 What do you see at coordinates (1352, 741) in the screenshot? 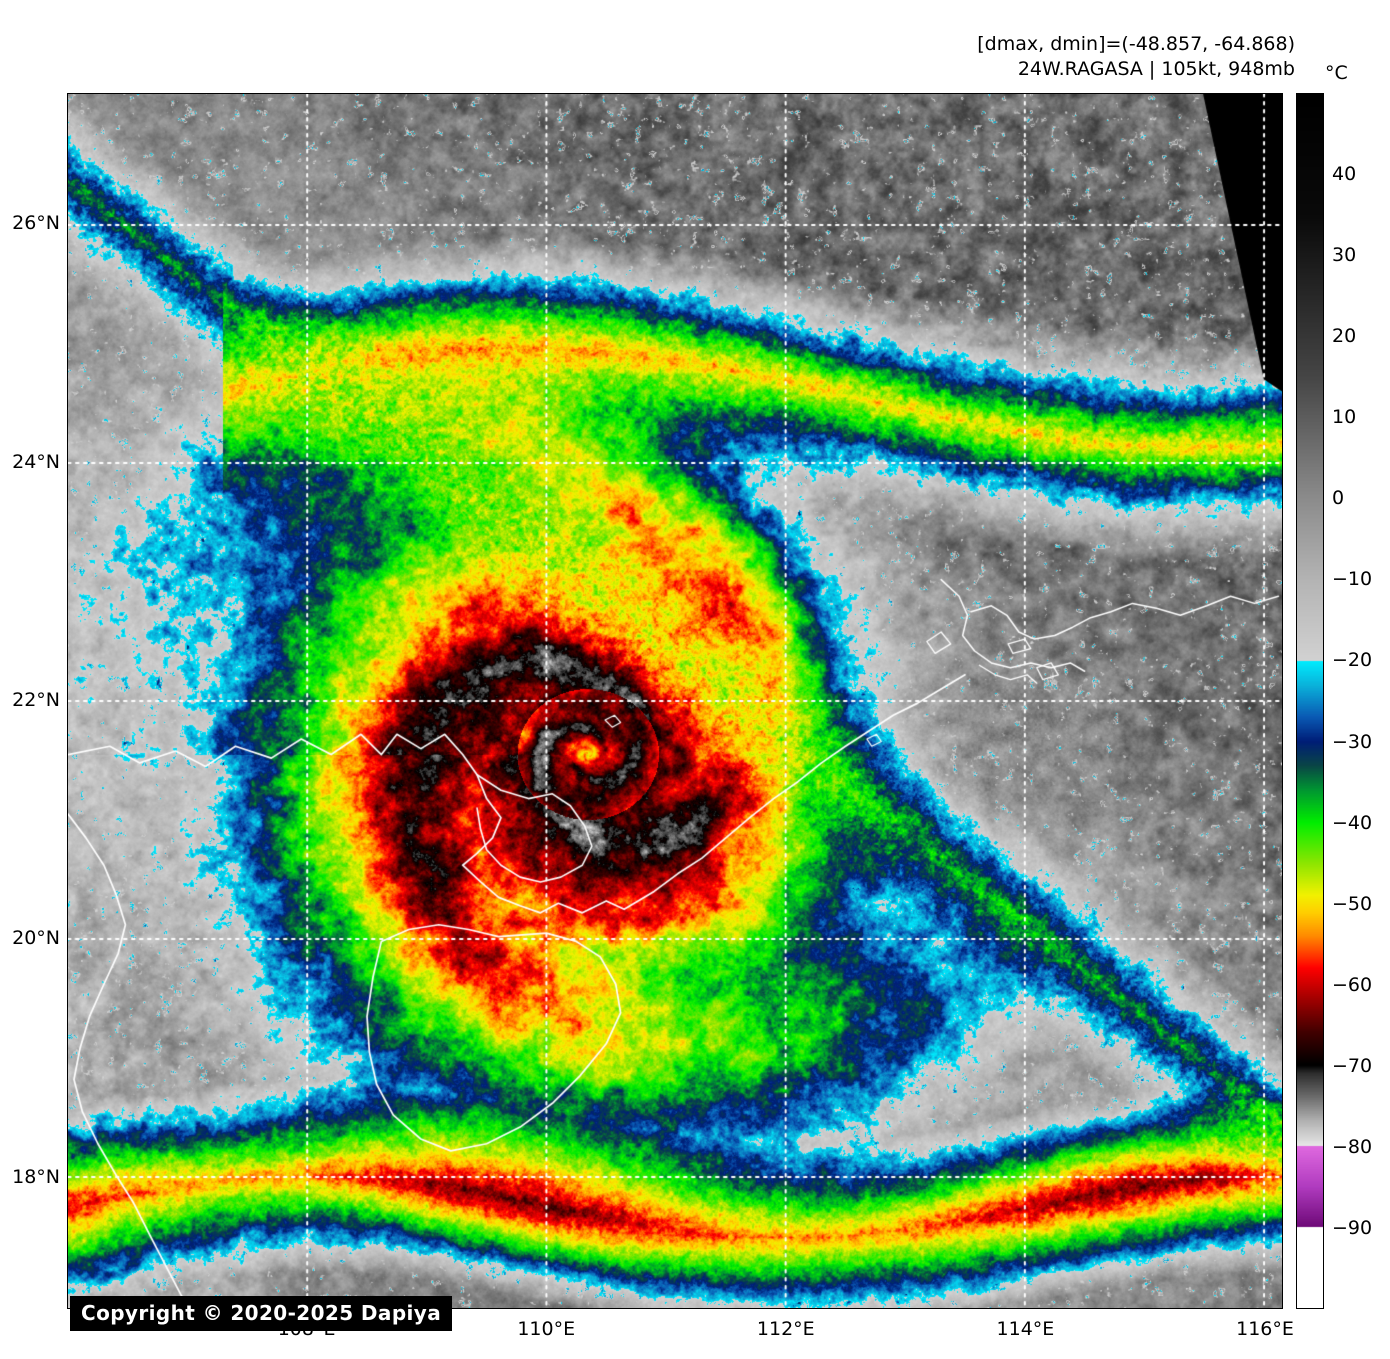
I see `colorbar-tick-7: −30` at bounding box center [1352, 741].